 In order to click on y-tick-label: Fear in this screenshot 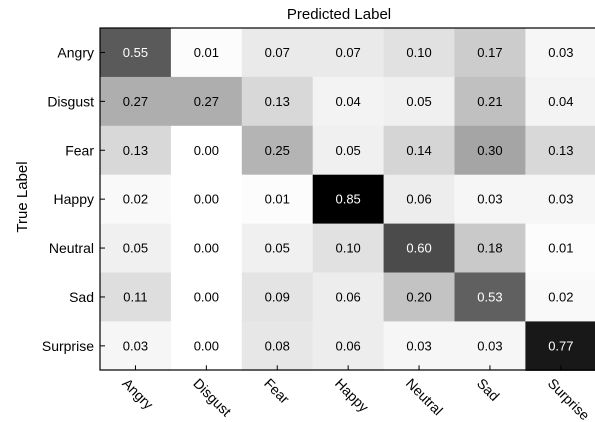, I will do `click(79, 150)`.